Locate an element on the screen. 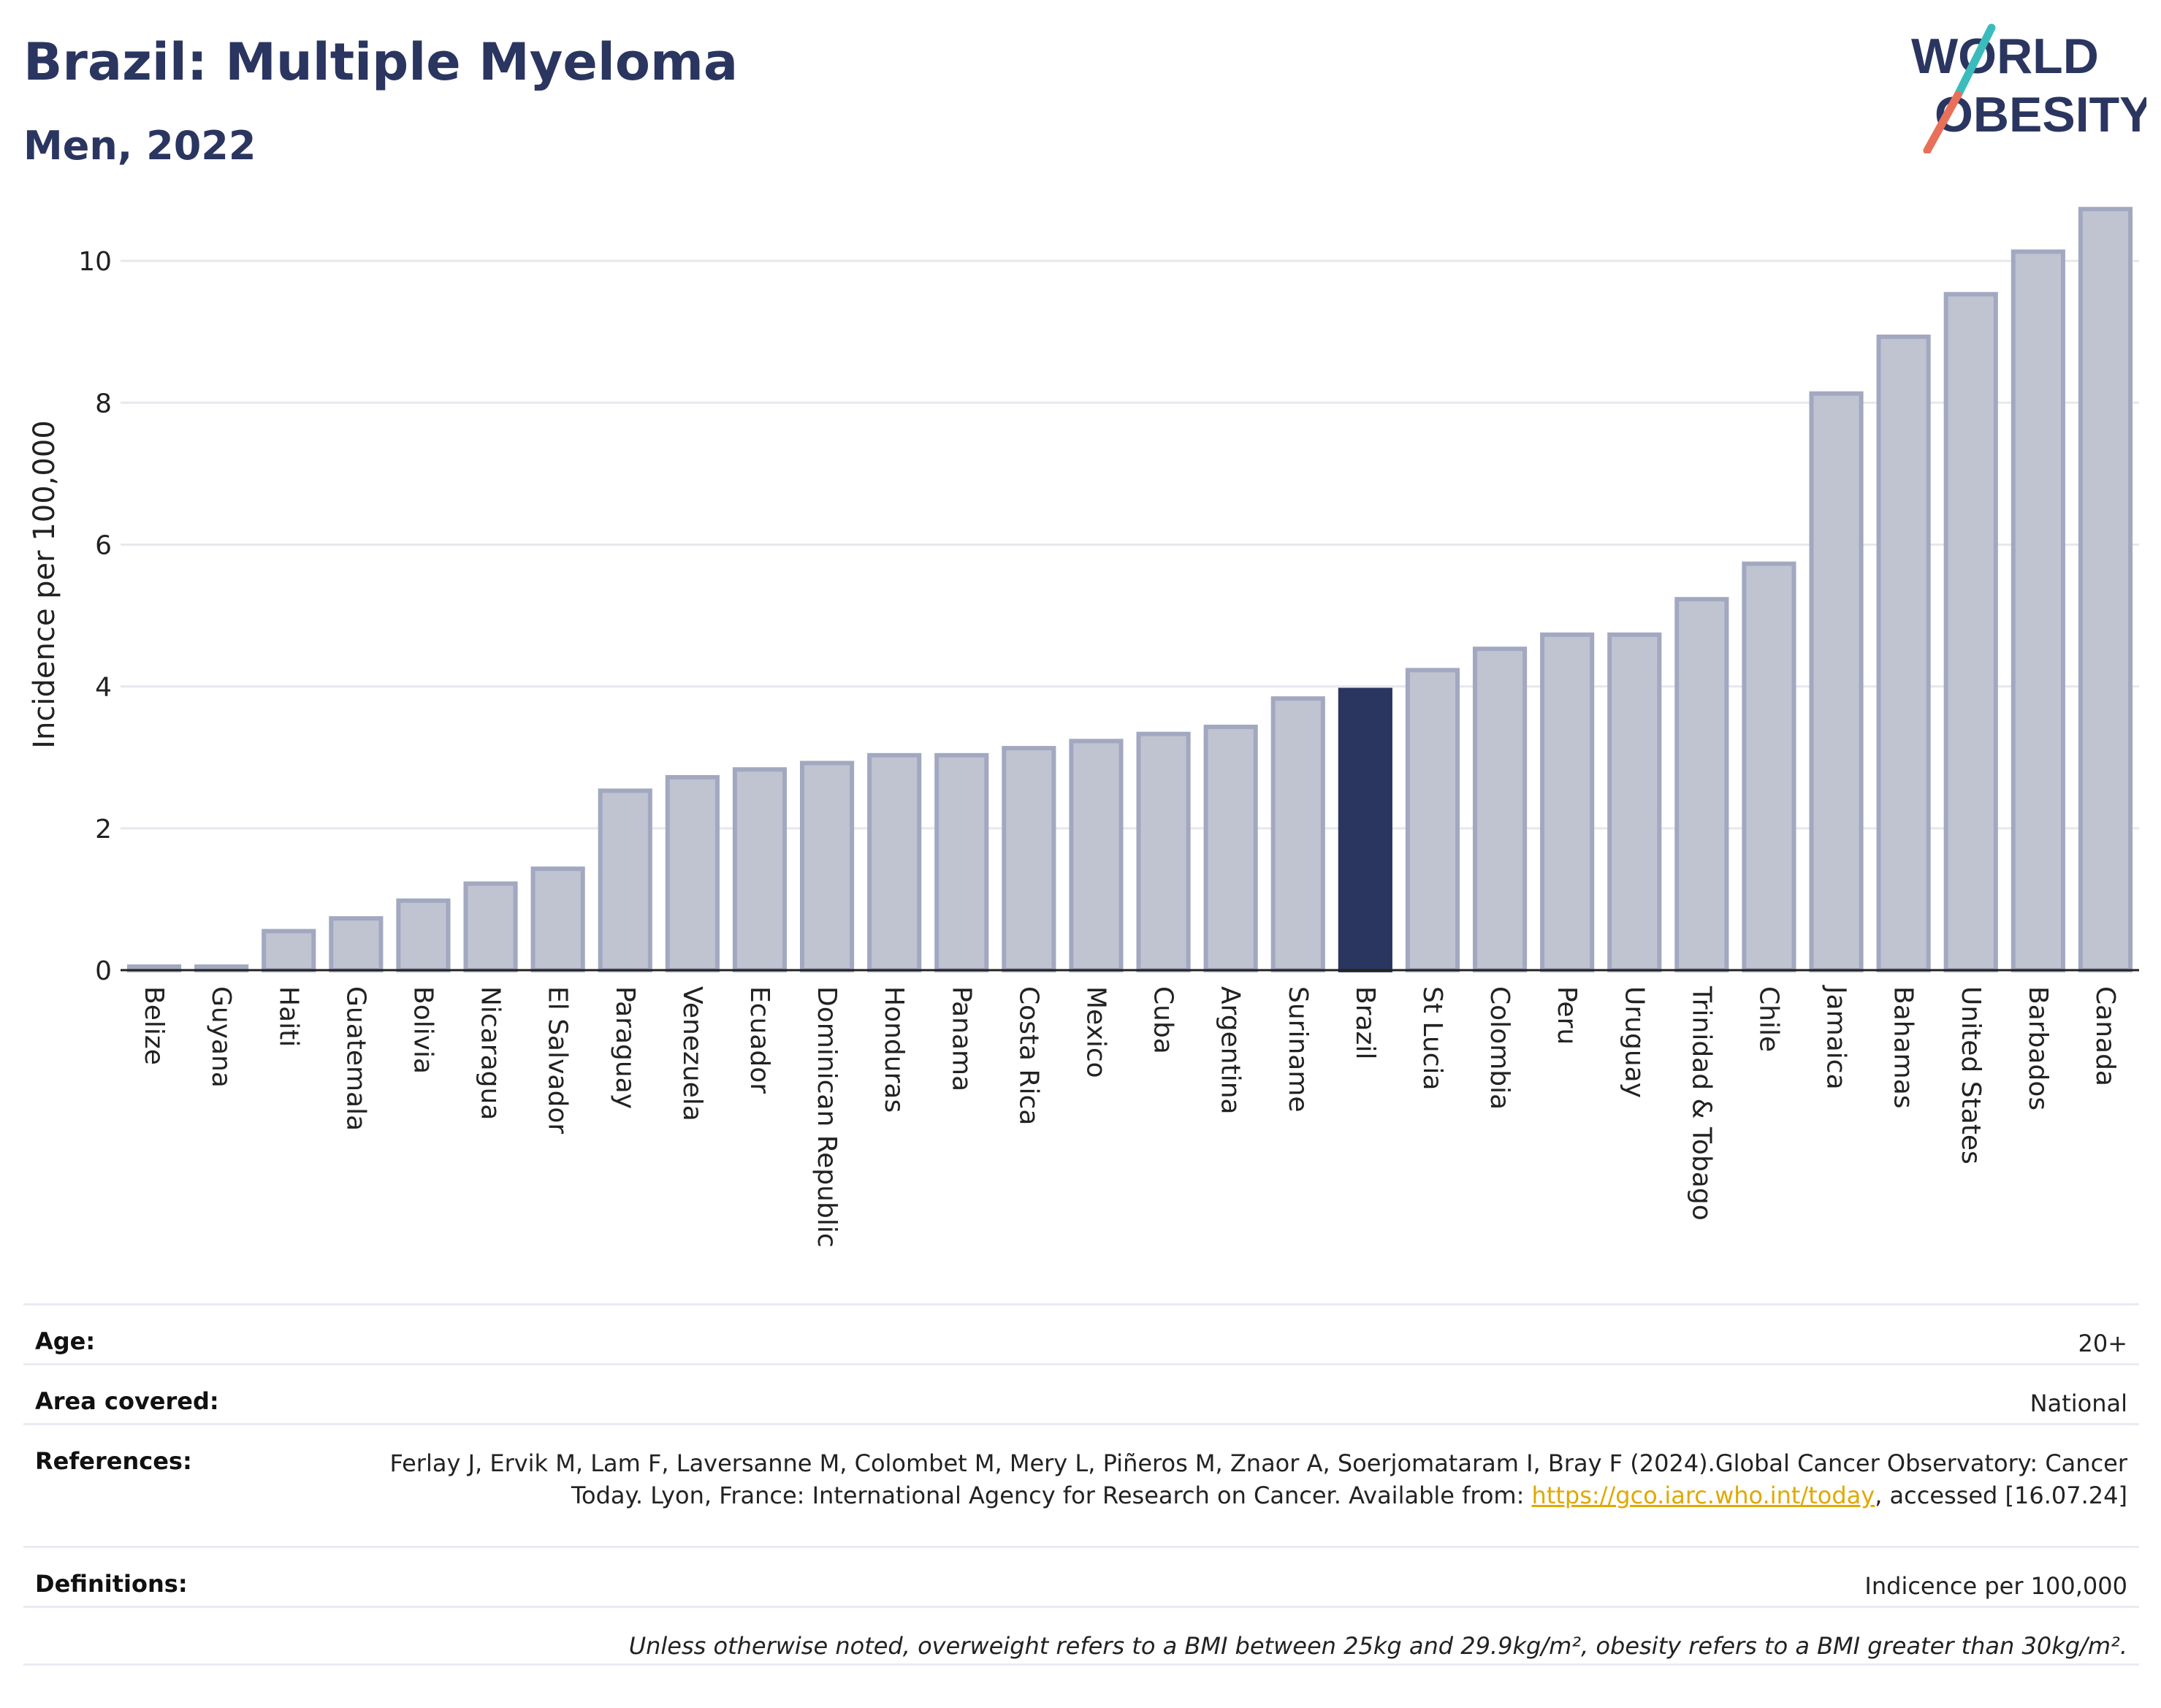 This screenshot has height=1708, width=2161. references-link: https://gco.iarc.who.int/today is located at coordinates (1703, 1495).